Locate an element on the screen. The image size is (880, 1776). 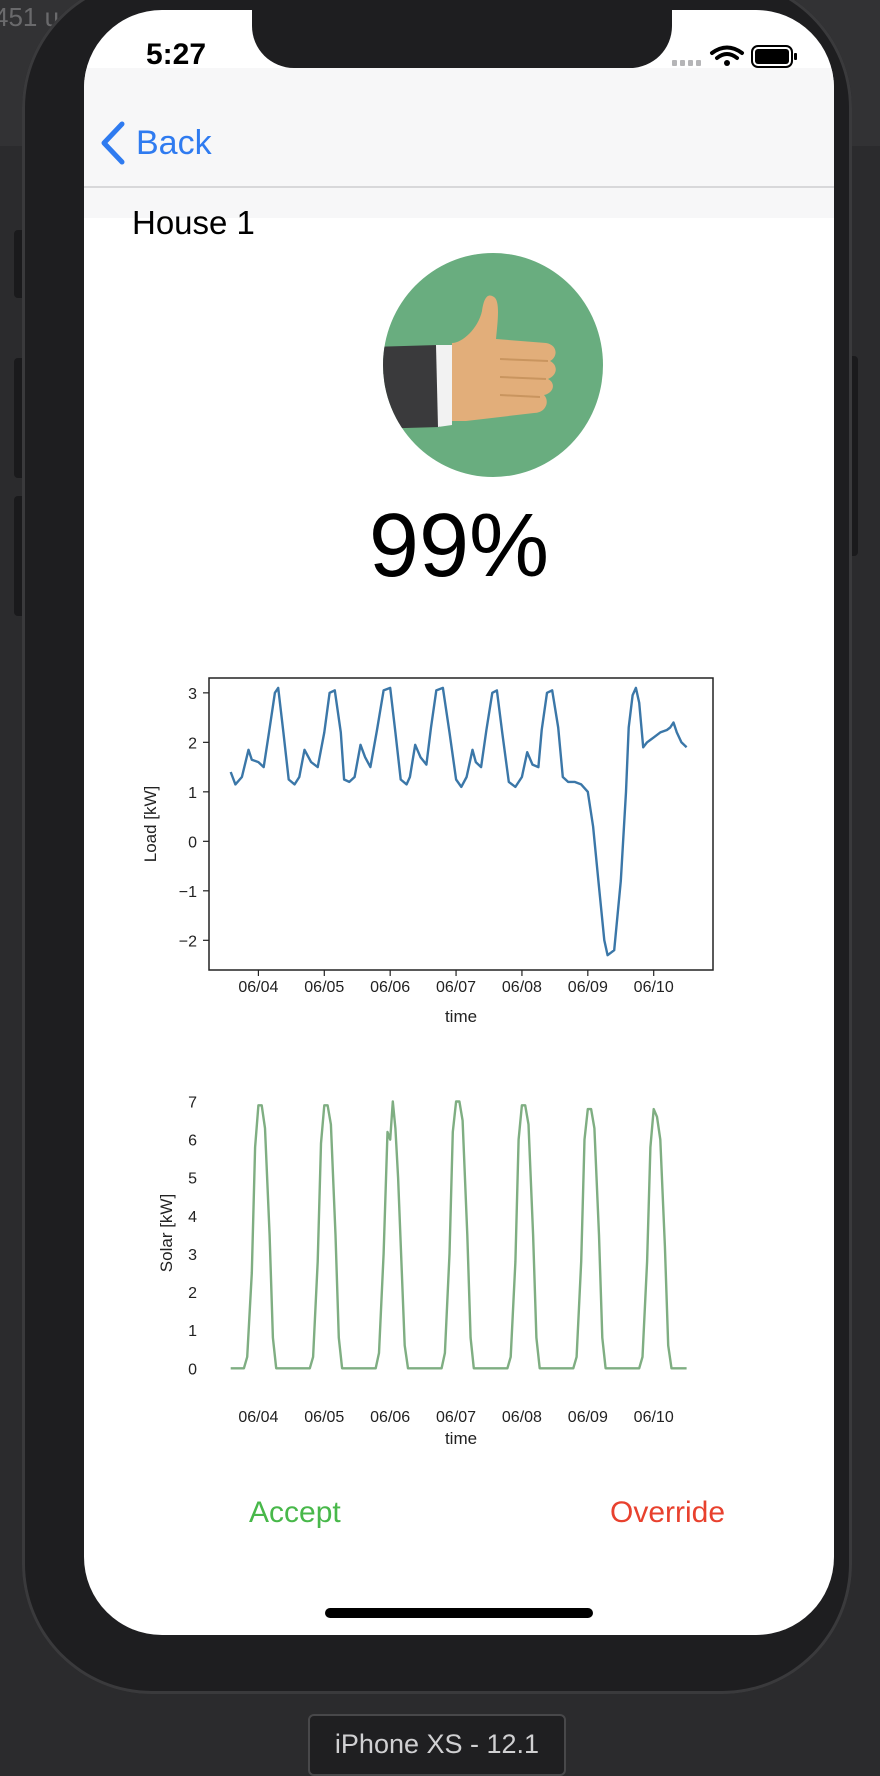
y-axis-label: Load [kW] is located at coordinates (150, 824).